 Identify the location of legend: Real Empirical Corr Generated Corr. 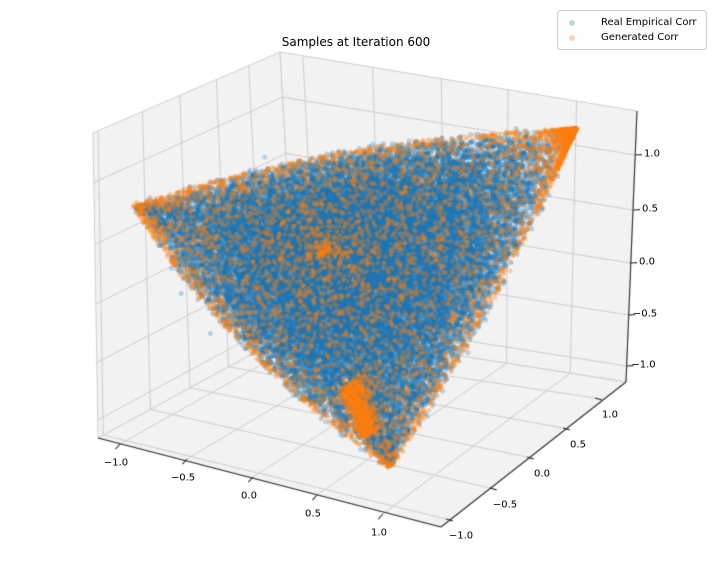
(632, 30).